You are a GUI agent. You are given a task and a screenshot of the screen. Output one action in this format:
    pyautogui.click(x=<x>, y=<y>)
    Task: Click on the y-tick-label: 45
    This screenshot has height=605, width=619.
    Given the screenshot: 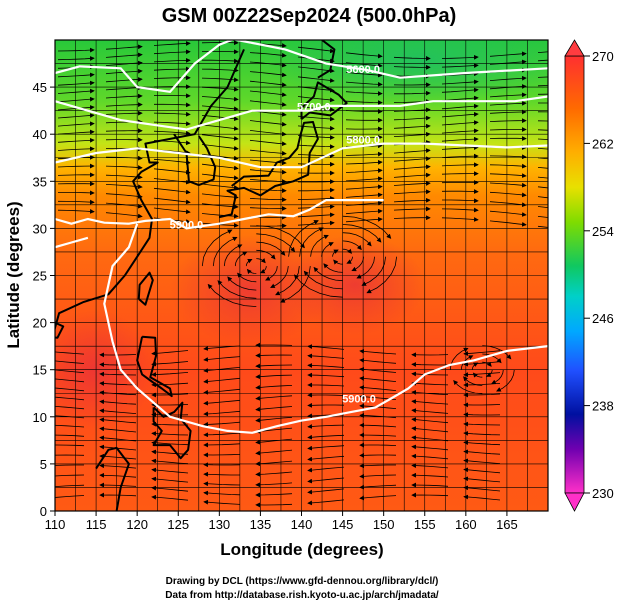 What is the action you would take?
    pyautogui.click(x=40, y=87)
    